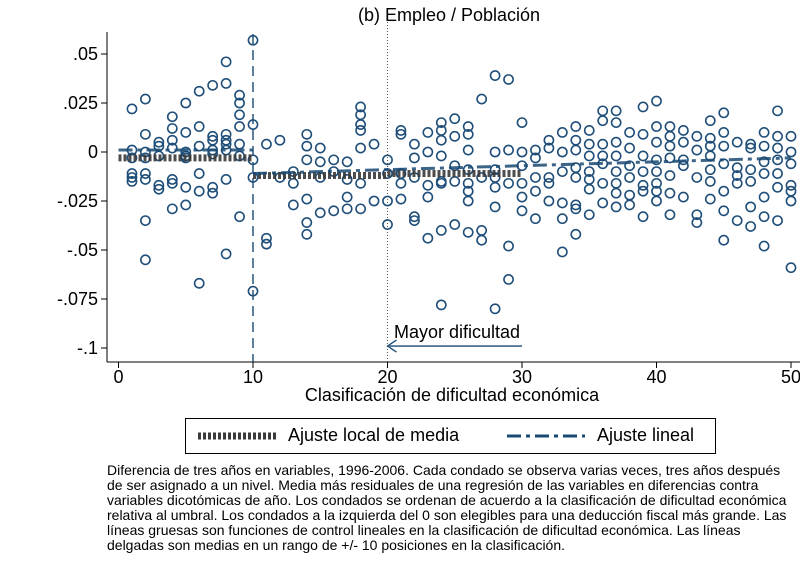 The width and height of the screenshot is (800, 582). I want to click on legend-swatch-linear, so click(546, 435).